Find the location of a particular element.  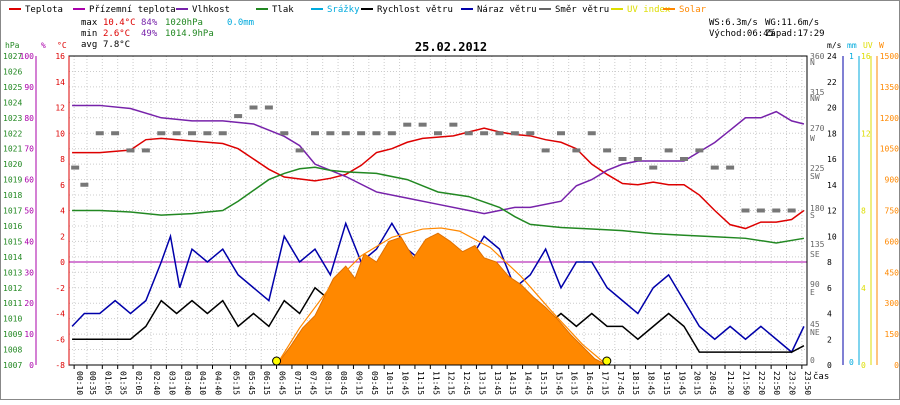

x-tick-label: 05:45 is located at coordinates (251, 383).